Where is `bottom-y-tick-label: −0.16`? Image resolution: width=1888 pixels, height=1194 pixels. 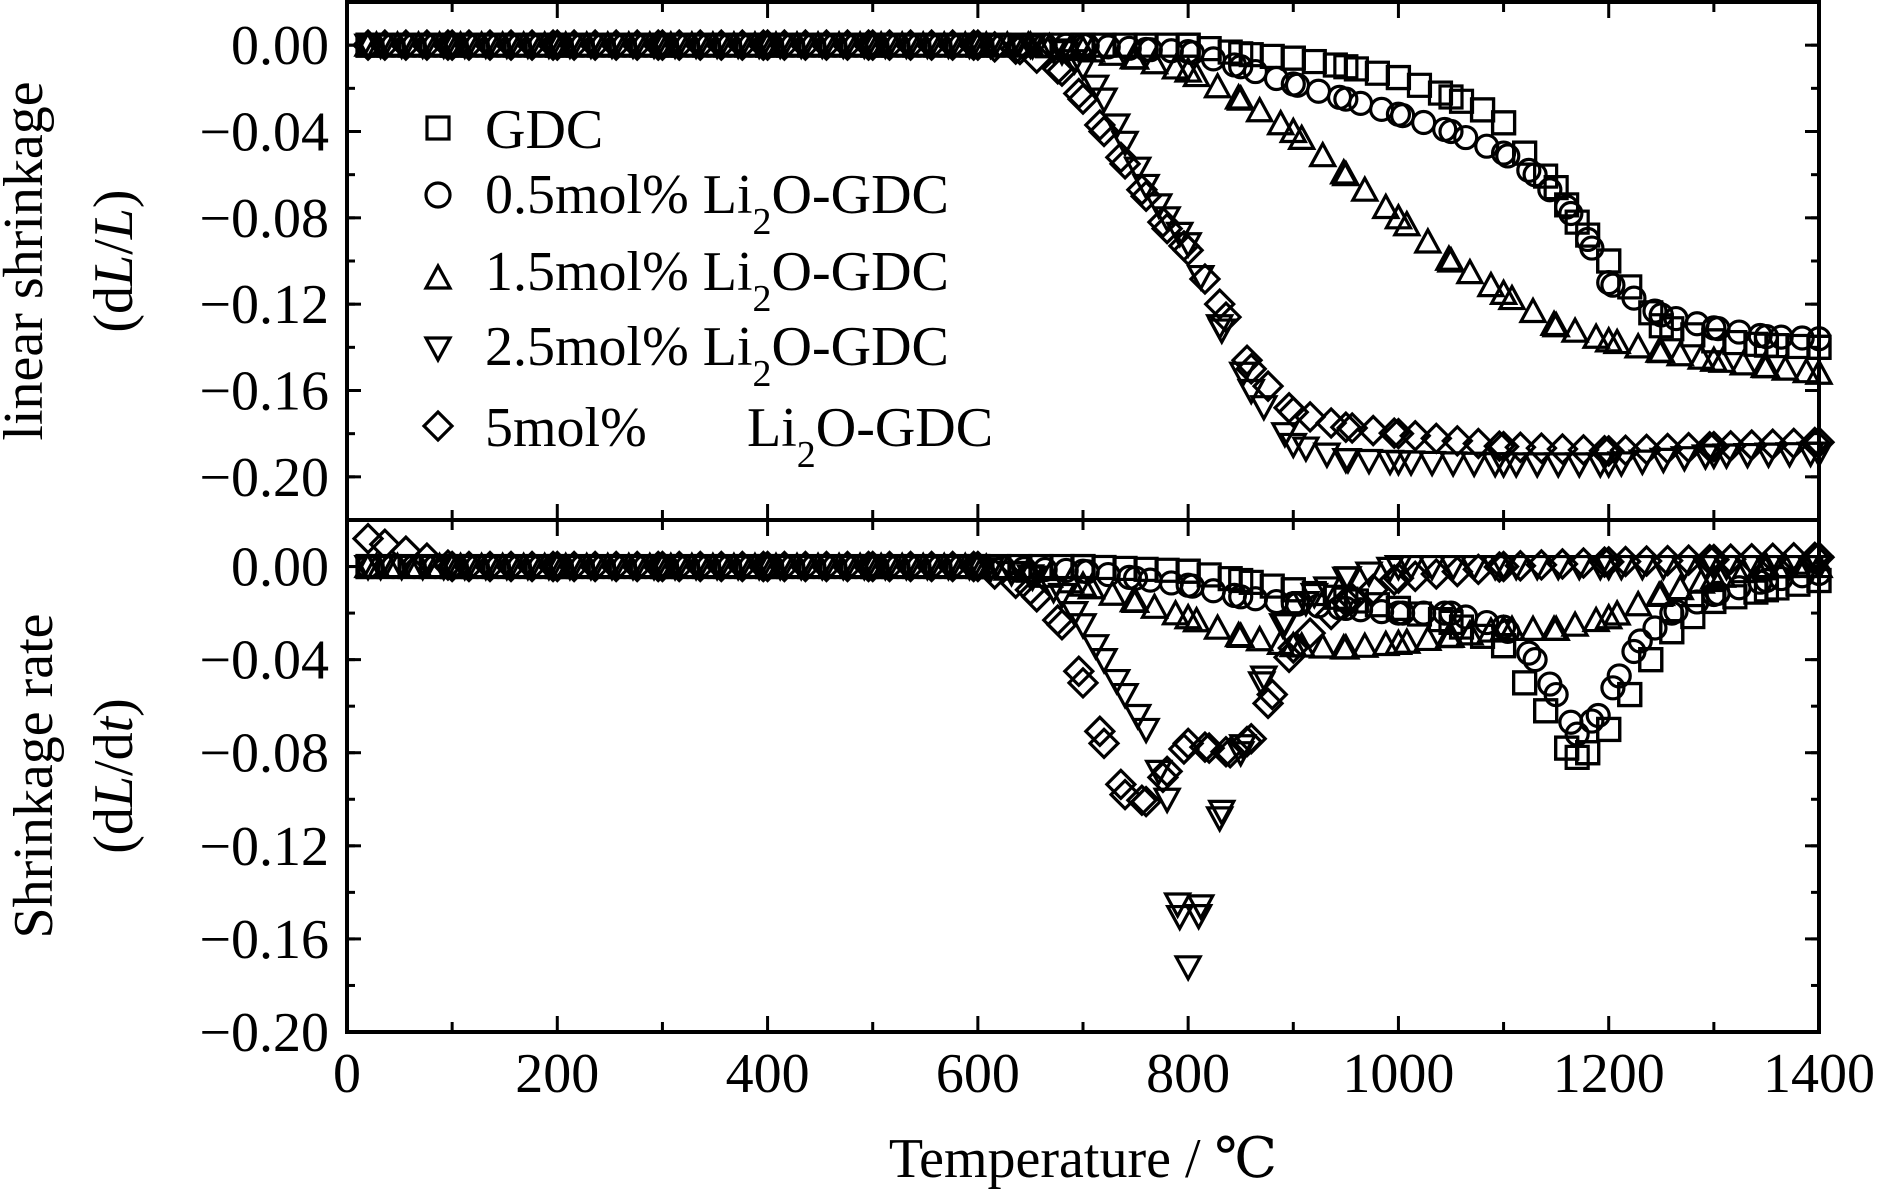
bottom-y-tick-label: −0.16 is located at coordinates (264, 940).